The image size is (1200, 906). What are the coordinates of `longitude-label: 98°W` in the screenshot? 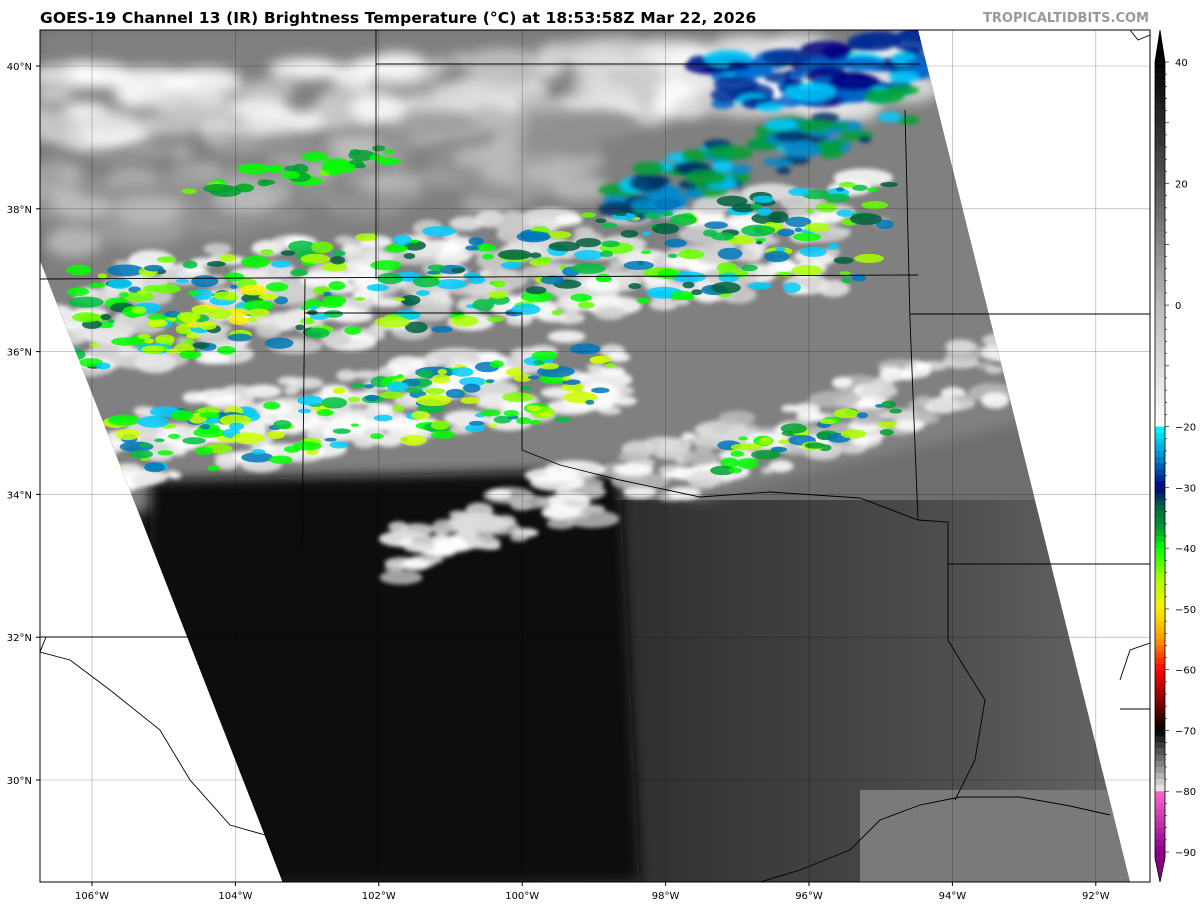 It's located at (666, 896).